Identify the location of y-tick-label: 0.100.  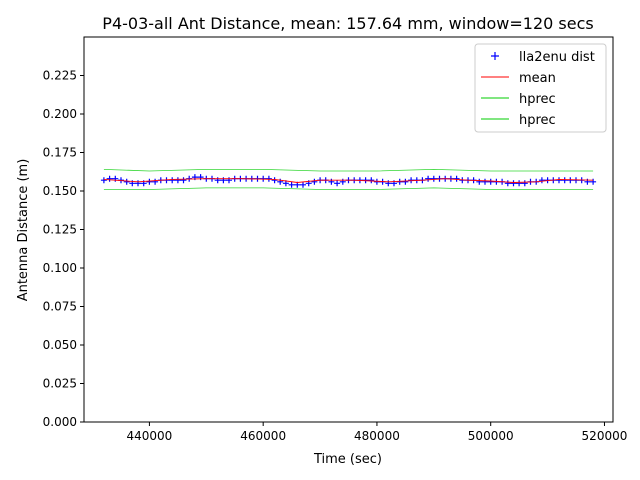
(60, 268).